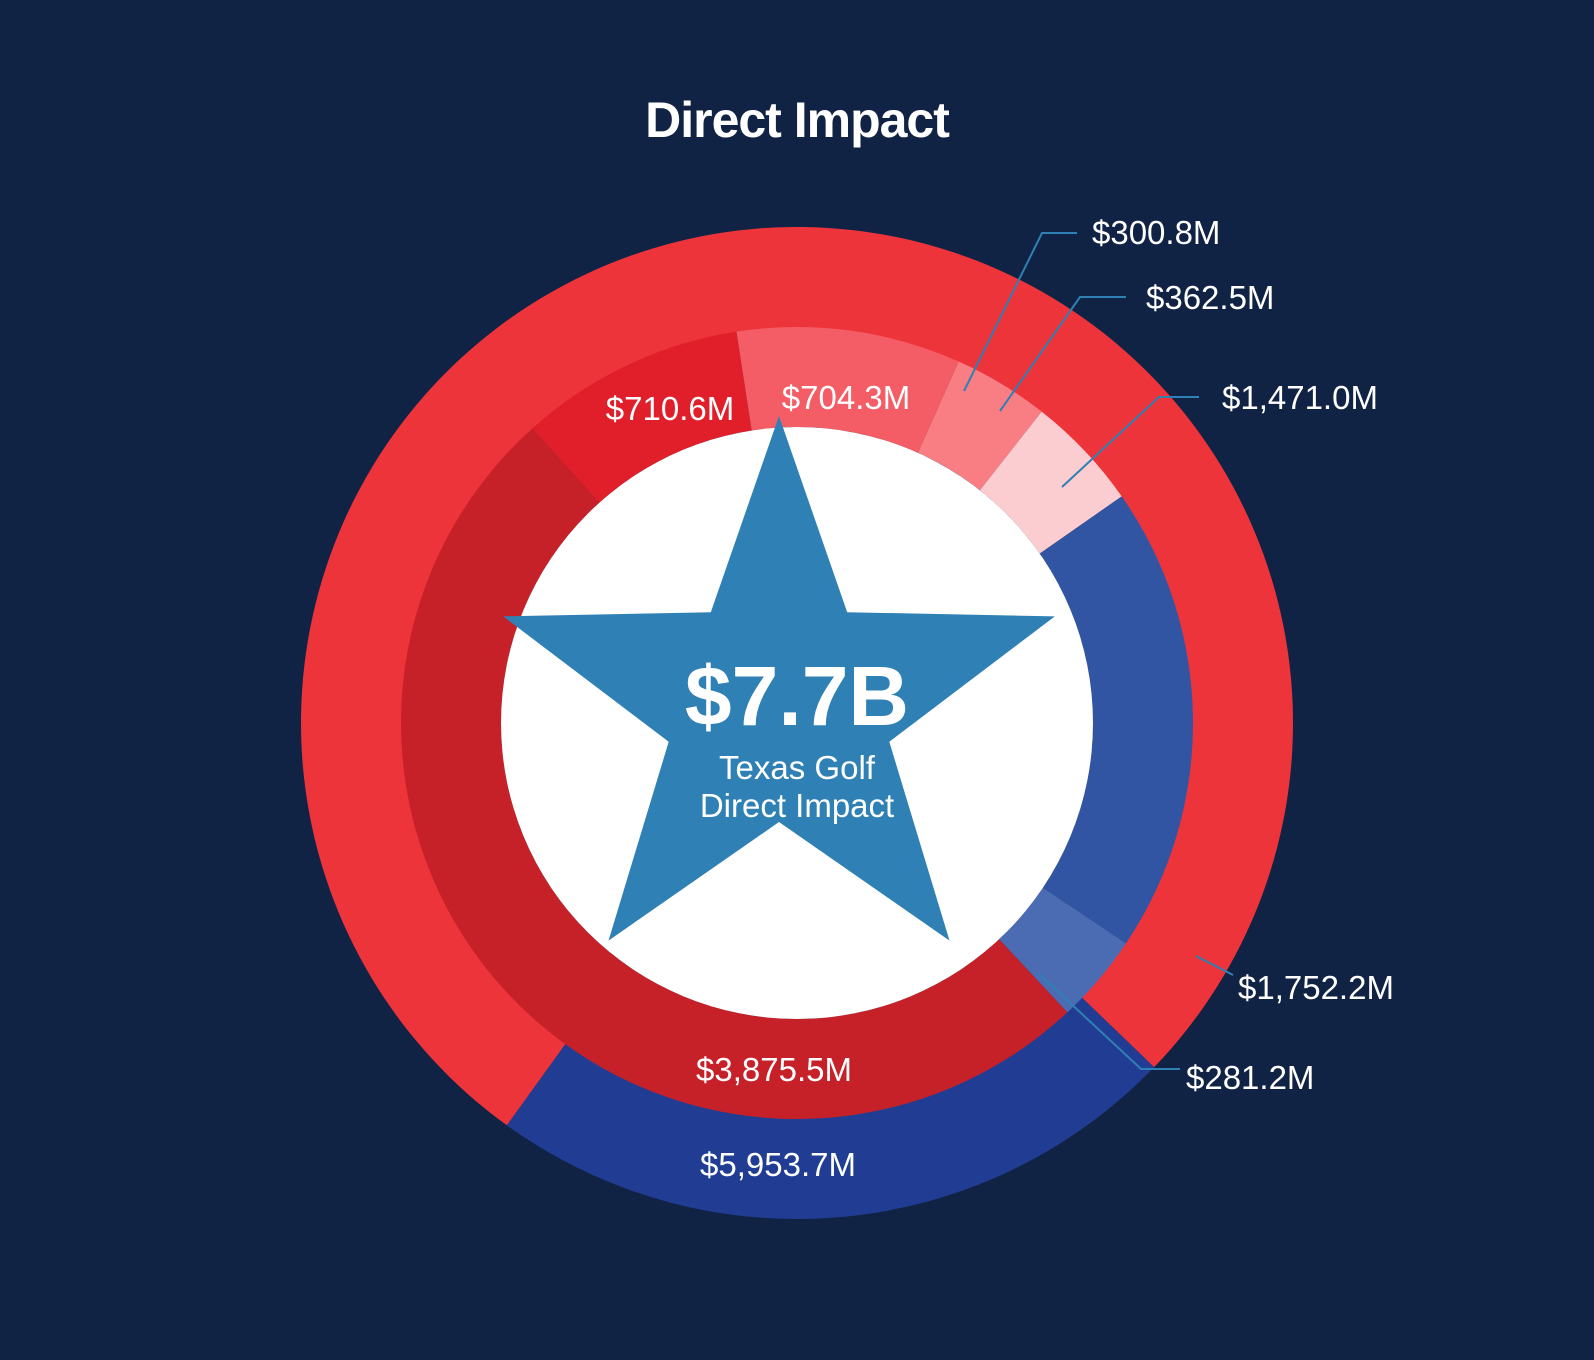 This screenshot has height=1360, width=1594. What do you see at coordinates (846, 397) in the screenshot?
I see `segment-value-label: $704.3M` at bounding box center [846, 397].